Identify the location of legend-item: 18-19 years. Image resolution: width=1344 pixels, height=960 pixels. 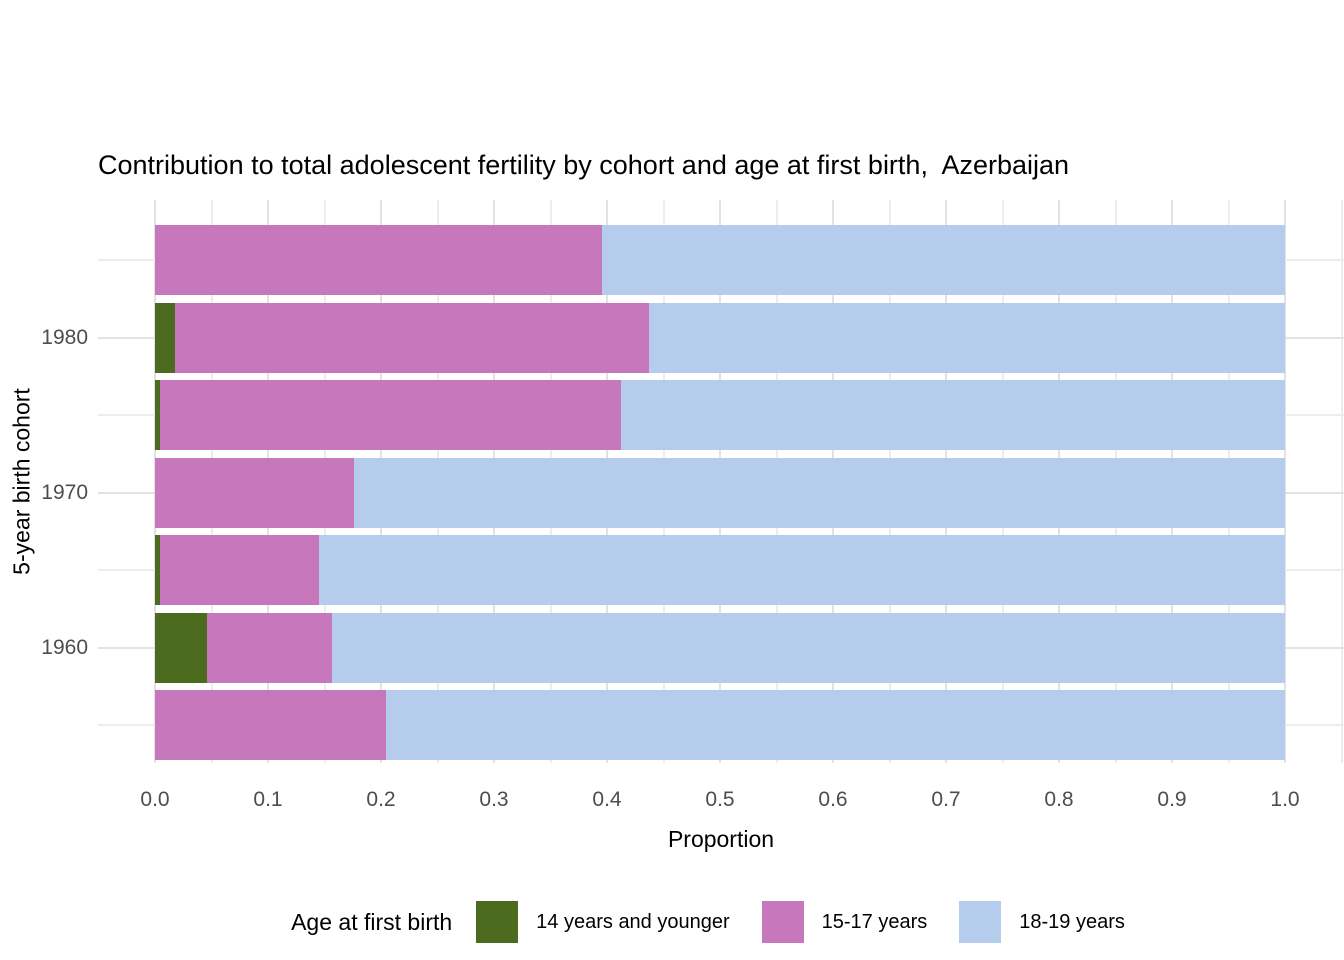
(1055, 922).